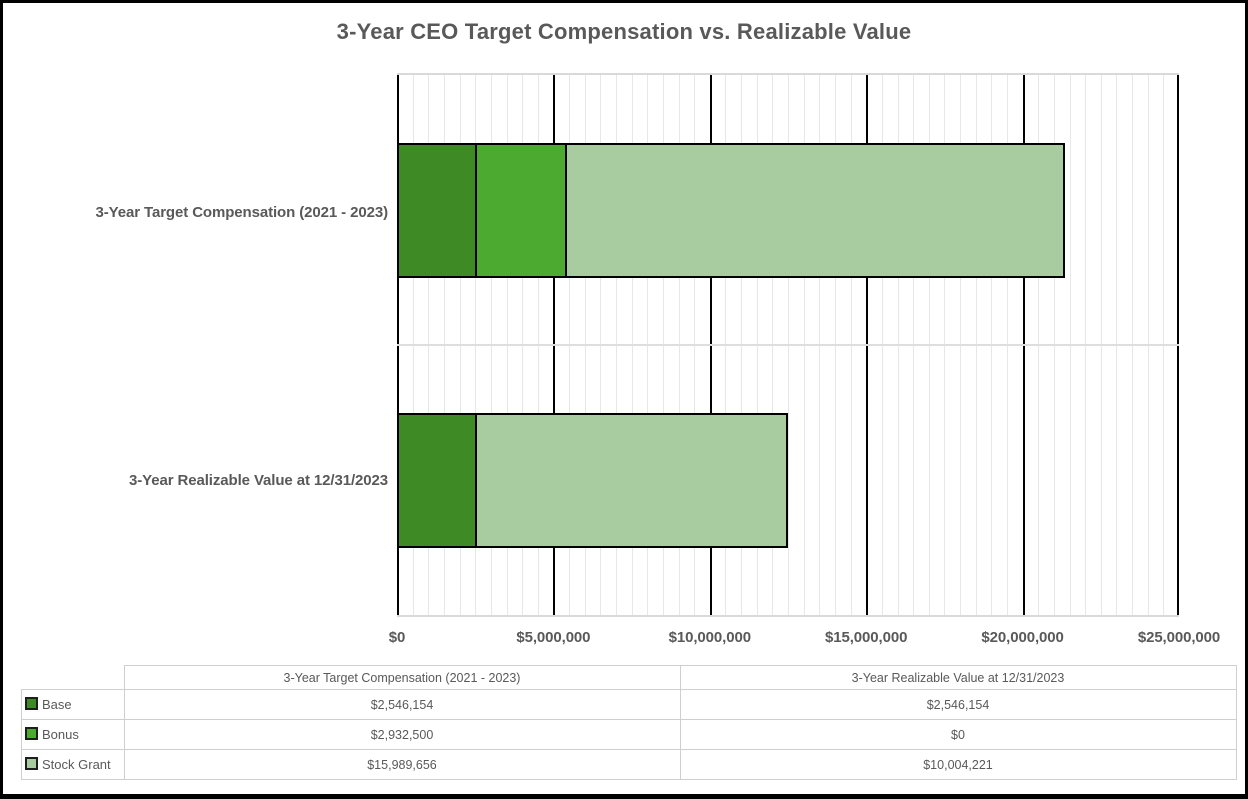 The height and width of the screenshot is (799, 1248). I want to click on category-label-realizable-value: 3-Year Realizable Value at 12/31/2023, so click(258, 480).